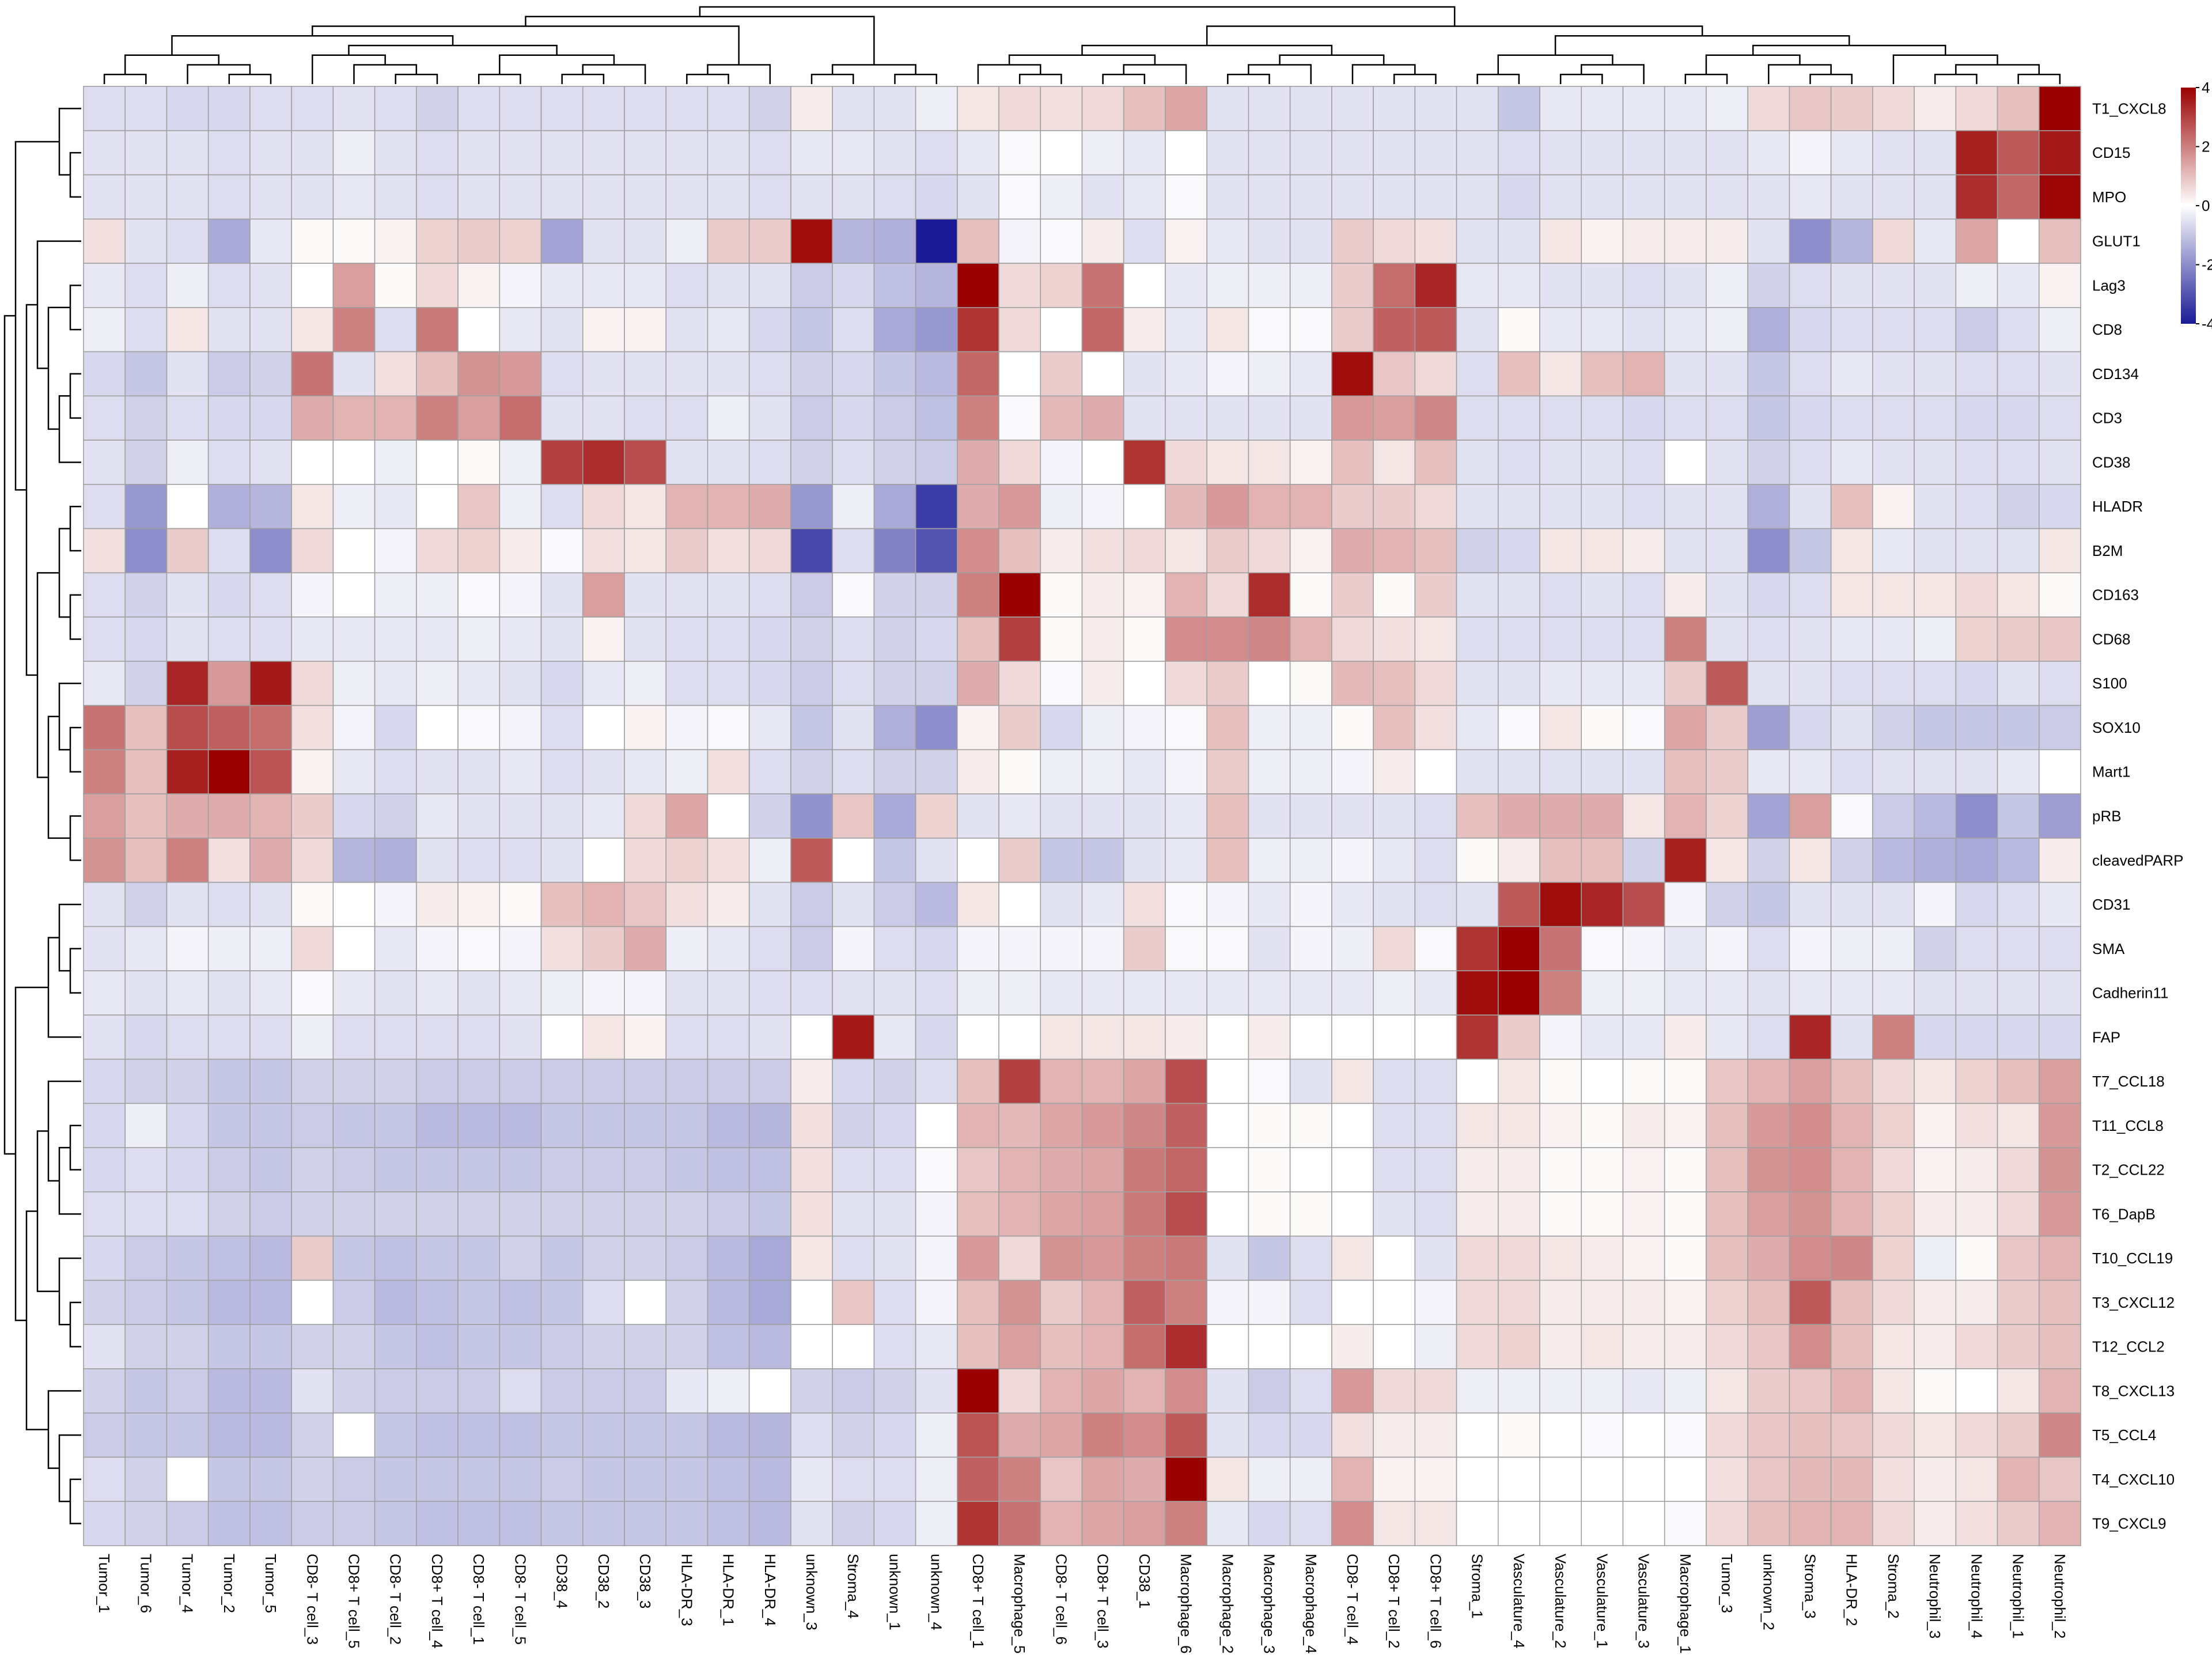  I want to click on row-label: T3_CXCL12, so click(2133, 1303).